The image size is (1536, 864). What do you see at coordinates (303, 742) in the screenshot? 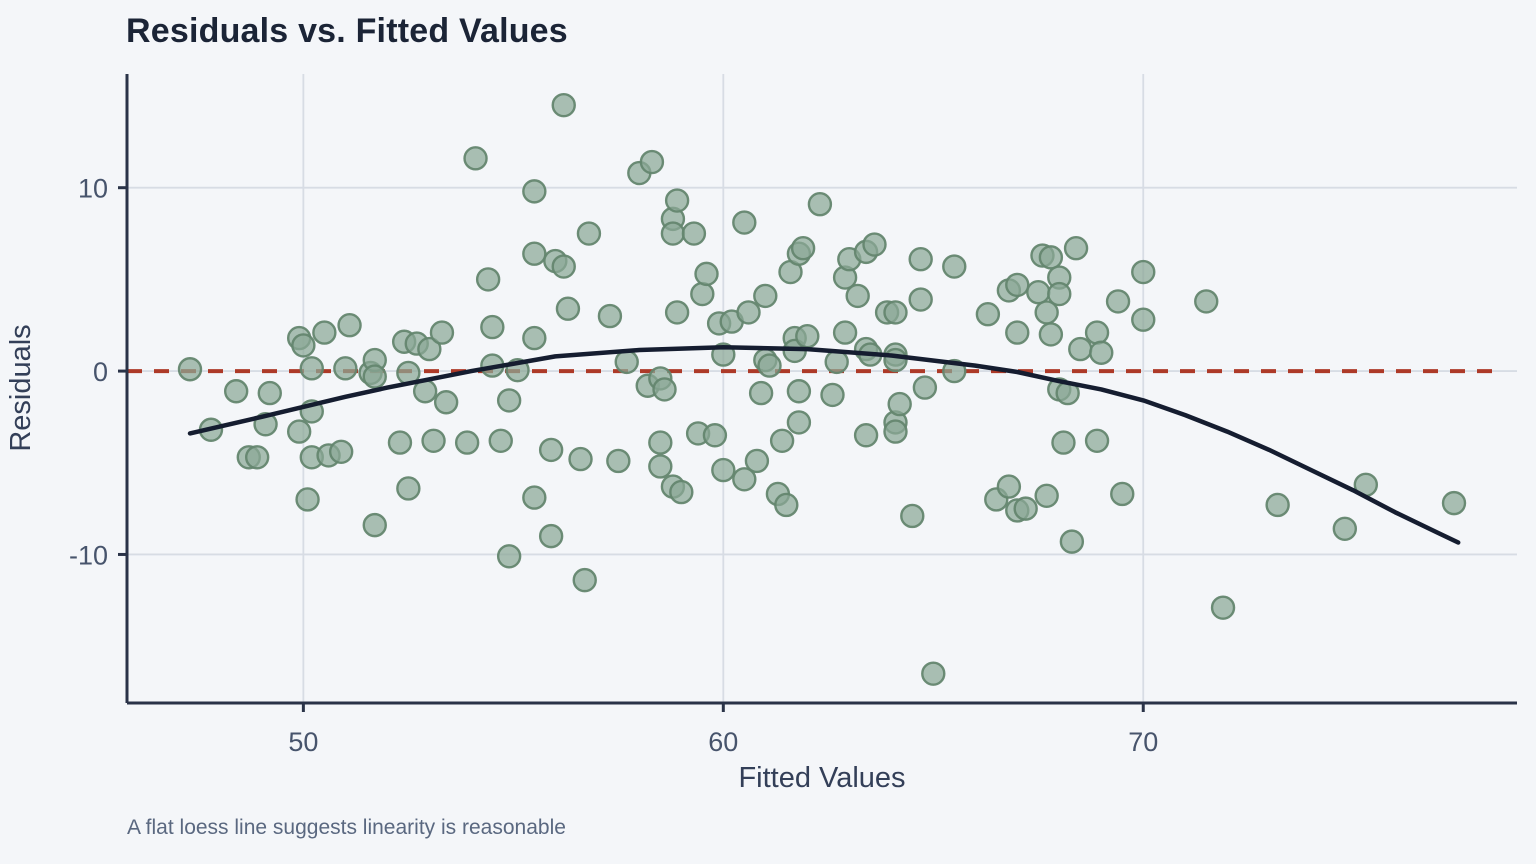
I see `x-tick-label: 50` at bounding box center [303, 742].